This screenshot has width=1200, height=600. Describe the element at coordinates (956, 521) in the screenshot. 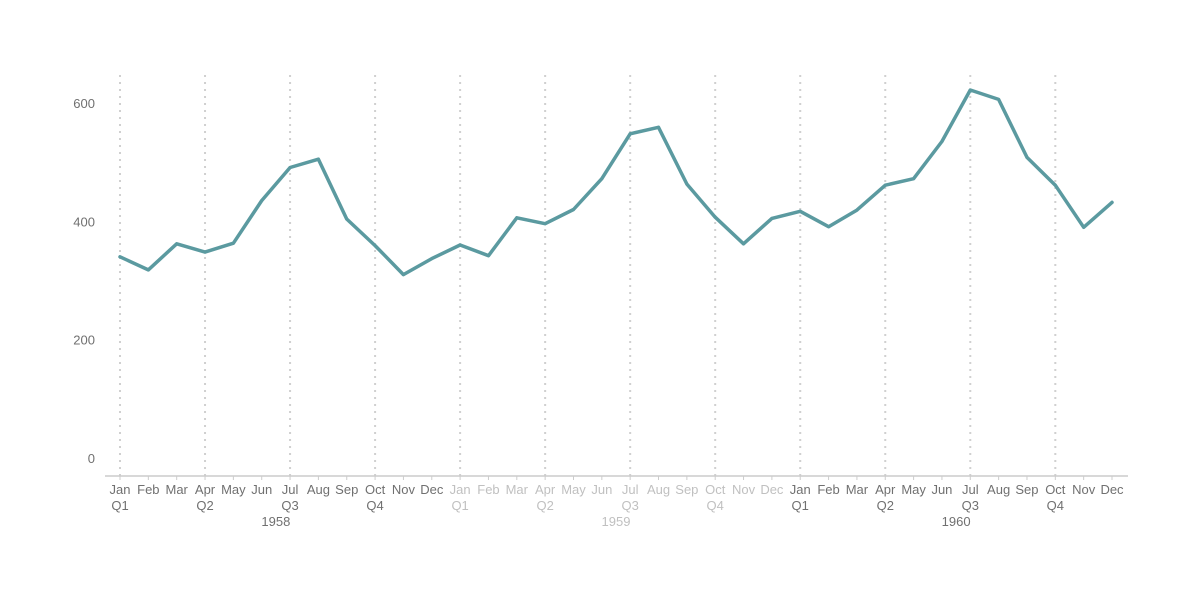

I see `x-tick-label-year: 1960` at that location.